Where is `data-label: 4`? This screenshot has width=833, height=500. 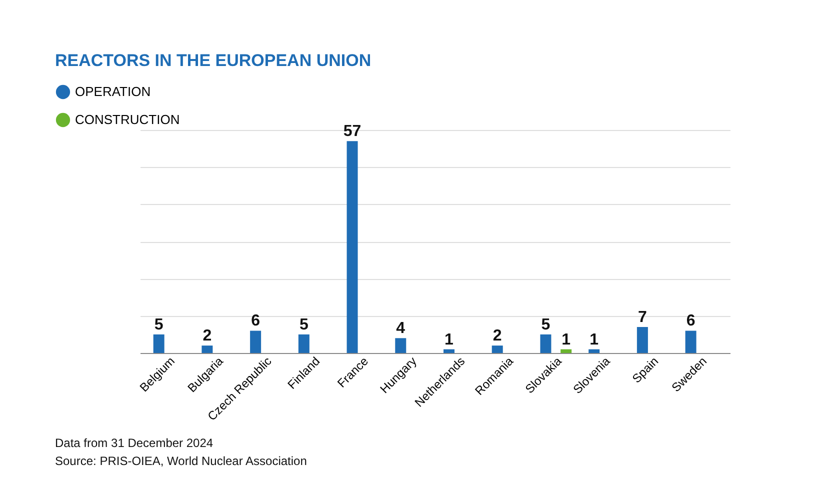
data-label: 4 is located at coordinates (401, 329).